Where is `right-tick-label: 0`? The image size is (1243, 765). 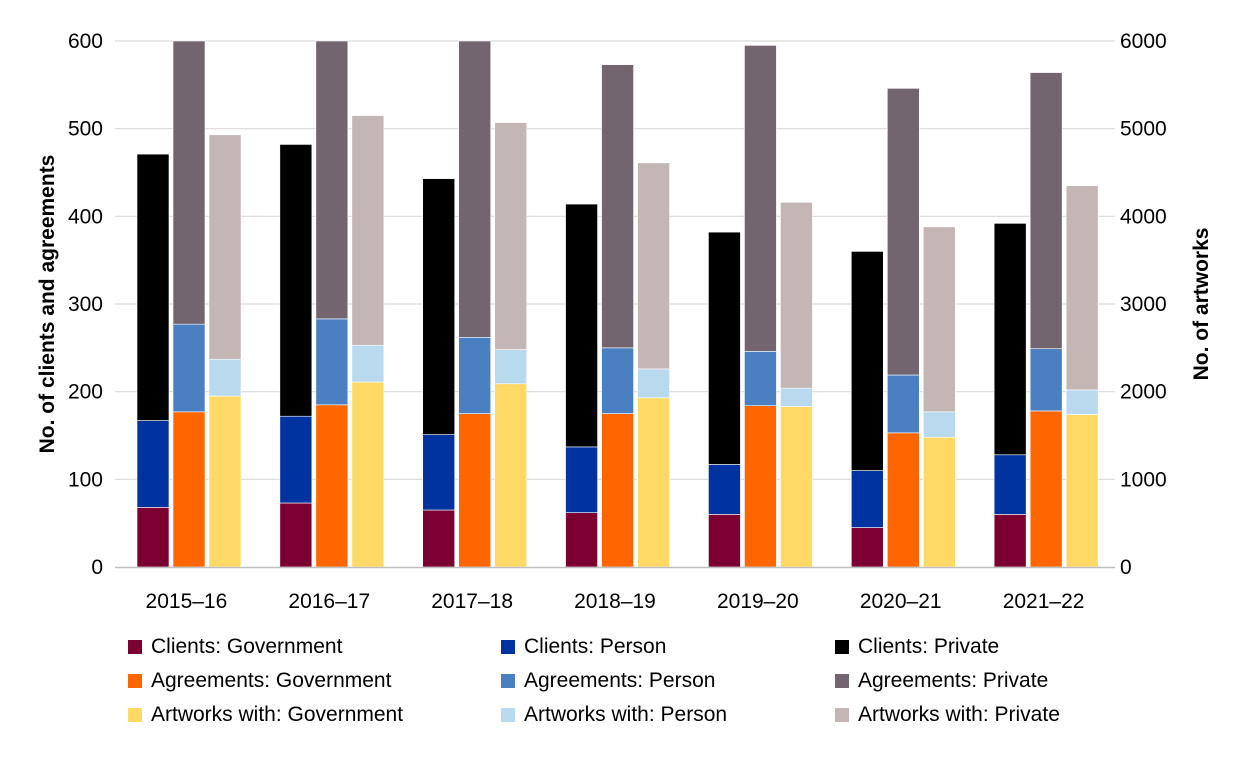
right-tick-label: 0 is located at coordinates (1126, 567).